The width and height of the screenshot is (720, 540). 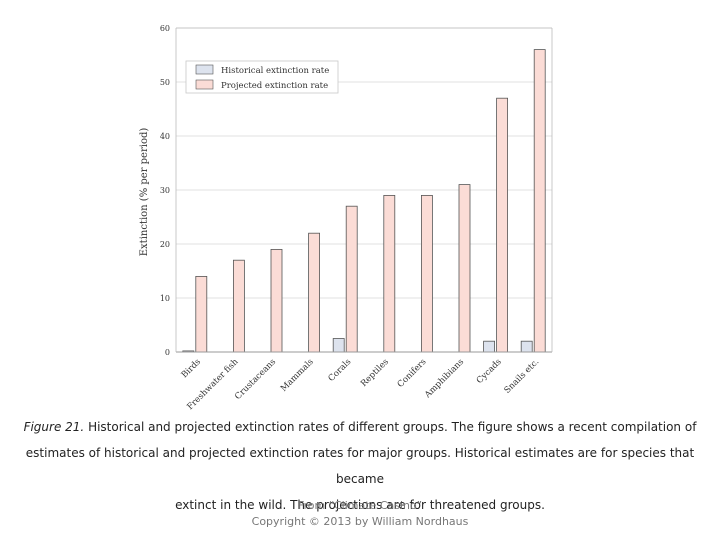 What do you see at coordinates (274, 86) in the screenshot?
I see `legend-label-projected: Projected extinction rate` at bounding box center [274, 86].